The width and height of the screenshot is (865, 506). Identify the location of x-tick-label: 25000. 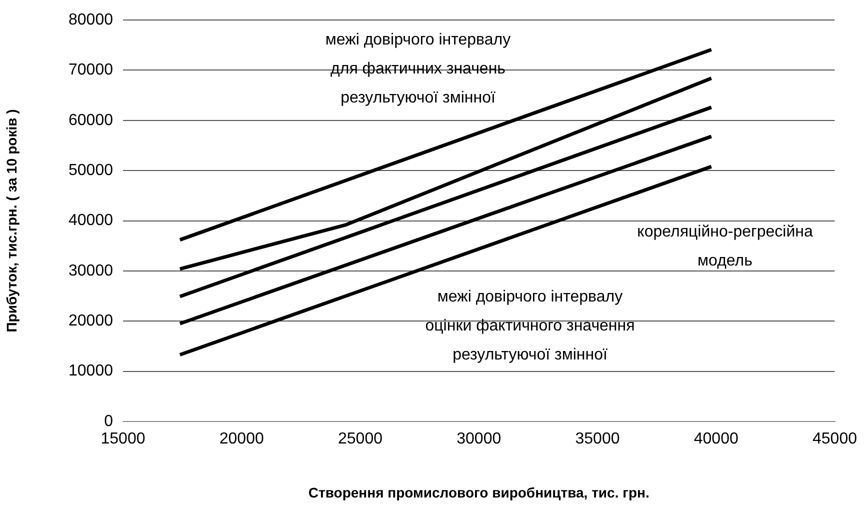
(360, 439).